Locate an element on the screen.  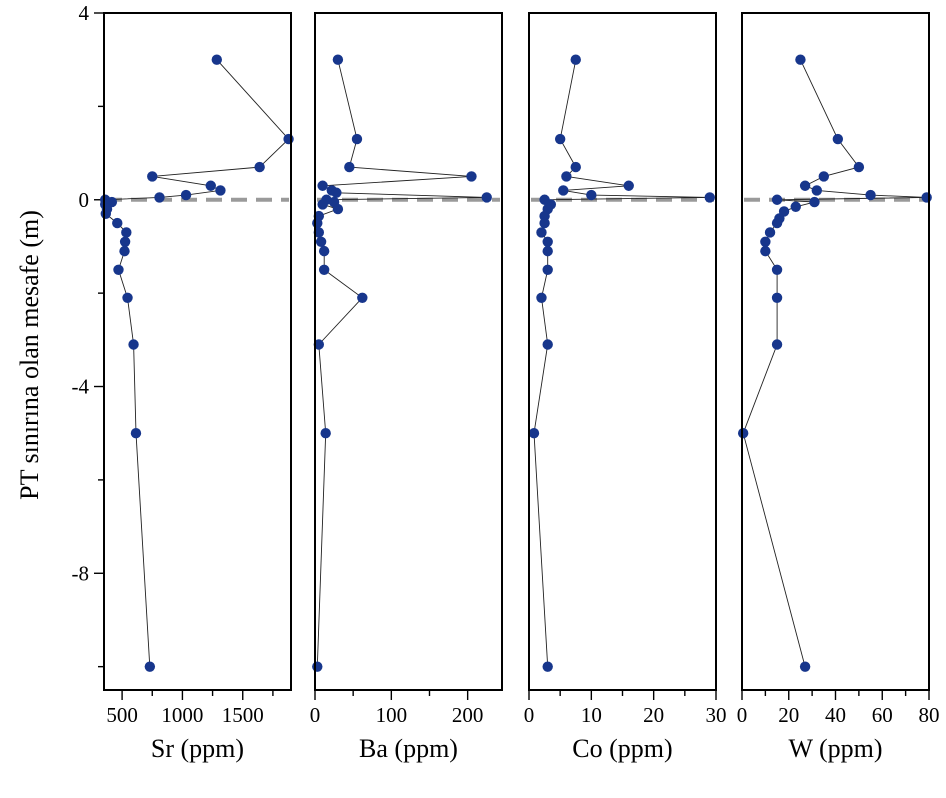
x-axis-label: Ba (ppm) is located at coordinates (408, 748).